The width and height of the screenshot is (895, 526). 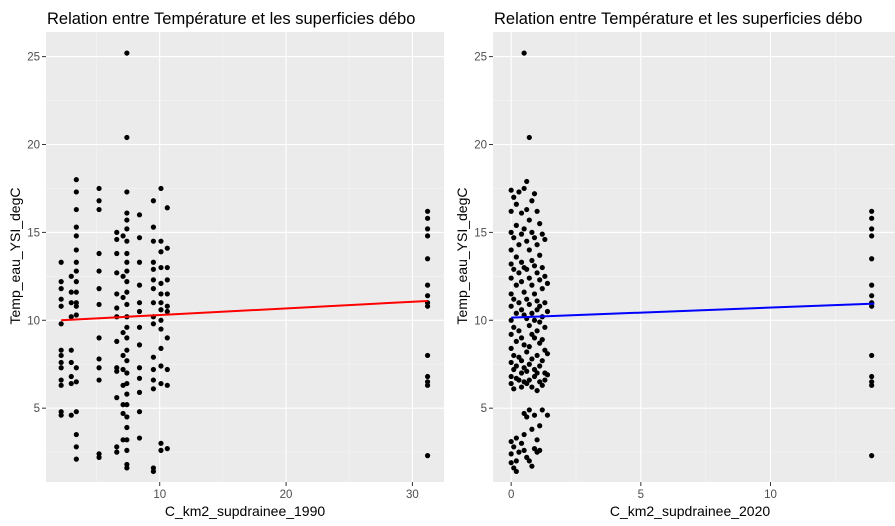 What do you see at coordinates (286, 495) in the screenshot?
I see `left-x-tick-label: 20` at bounding box center [286, 495].